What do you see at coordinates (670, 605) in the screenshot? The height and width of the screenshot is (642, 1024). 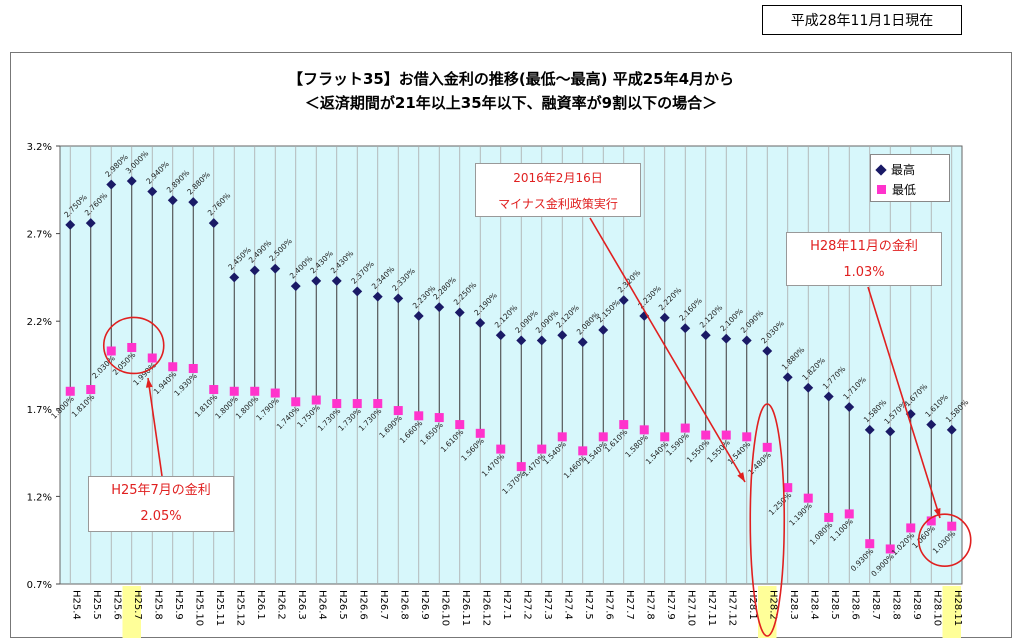 I see `x-tick-label: H27.9` at bounding box center [670, 605].